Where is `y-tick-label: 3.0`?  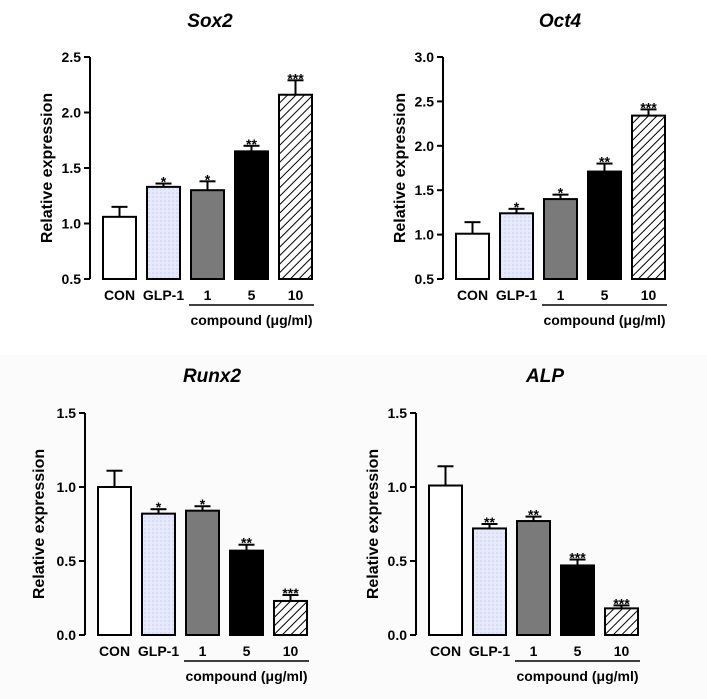 y-tick-label: 3.0 is located at coordinates (425, 57).